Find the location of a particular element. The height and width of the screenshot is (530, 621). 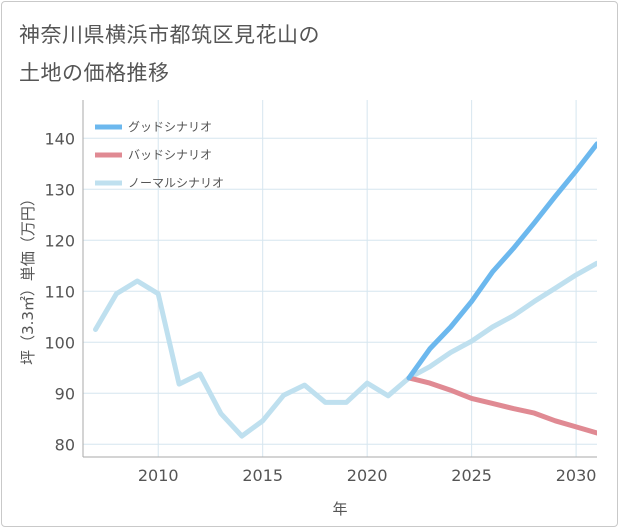

legend-label-2: ノーマルシナリオ is located at coordinates (176, 183).